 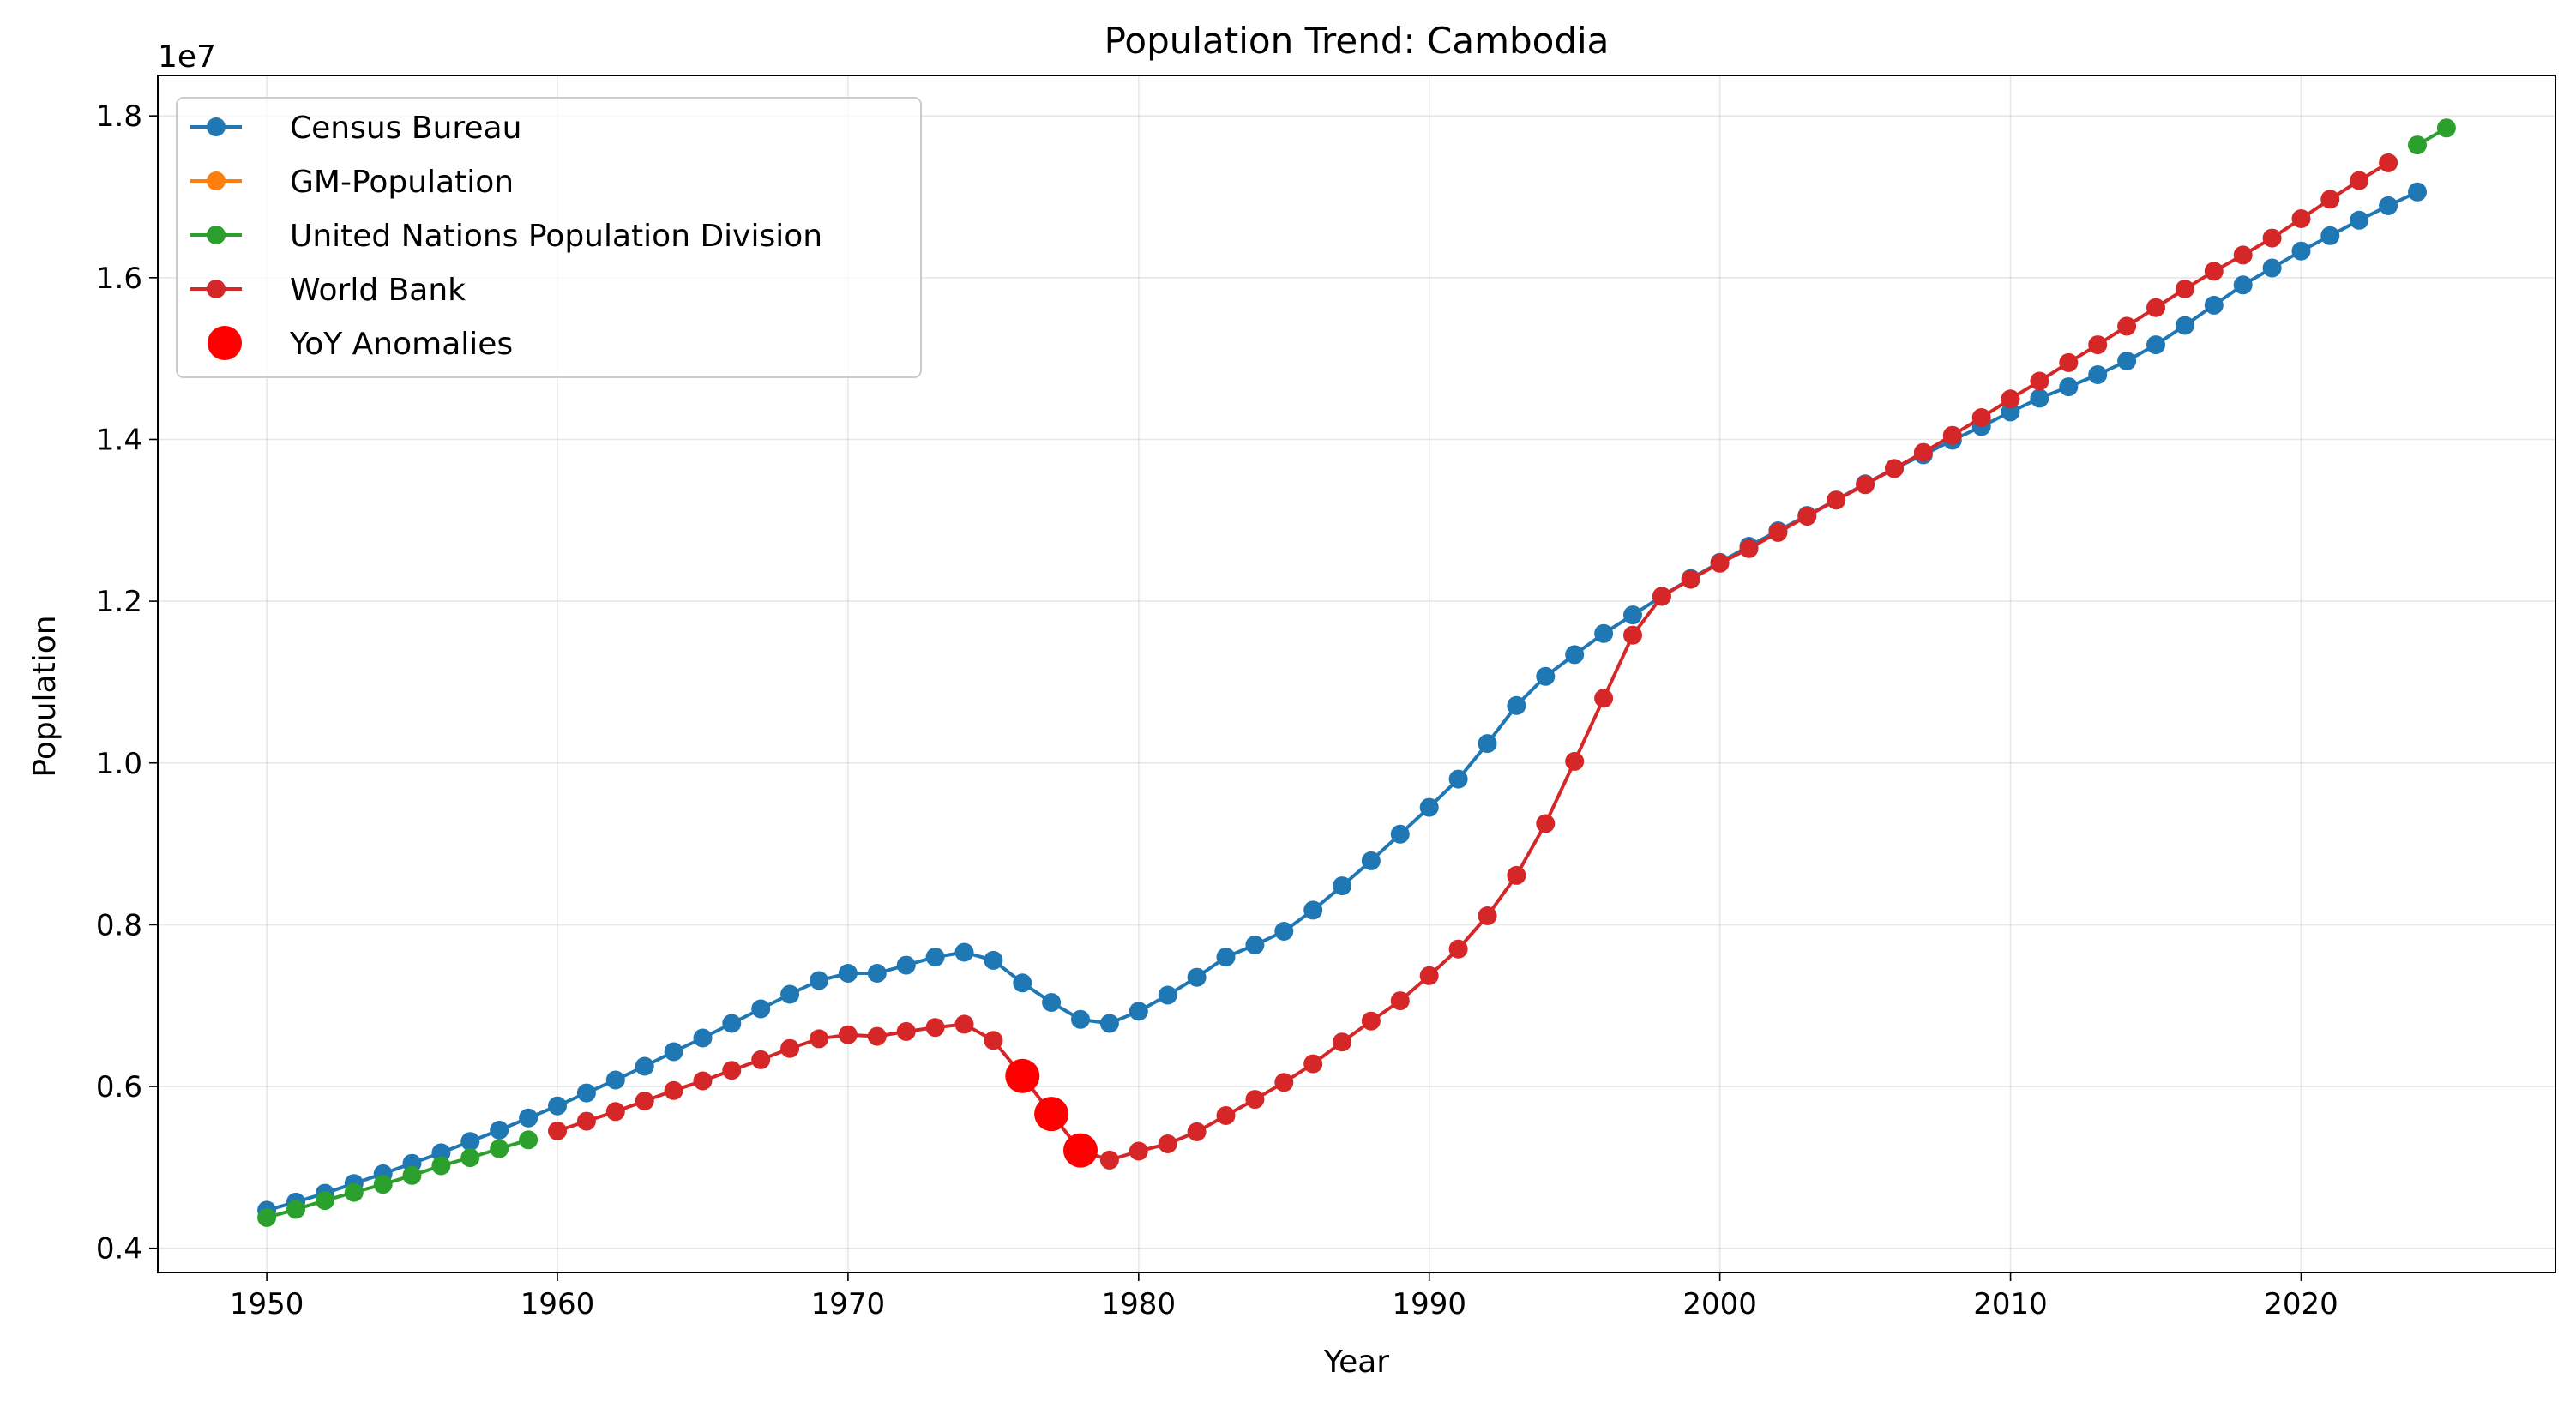 I want to click on chart-title: Population Trend: Cambodia, so click(x=1357, y=41).